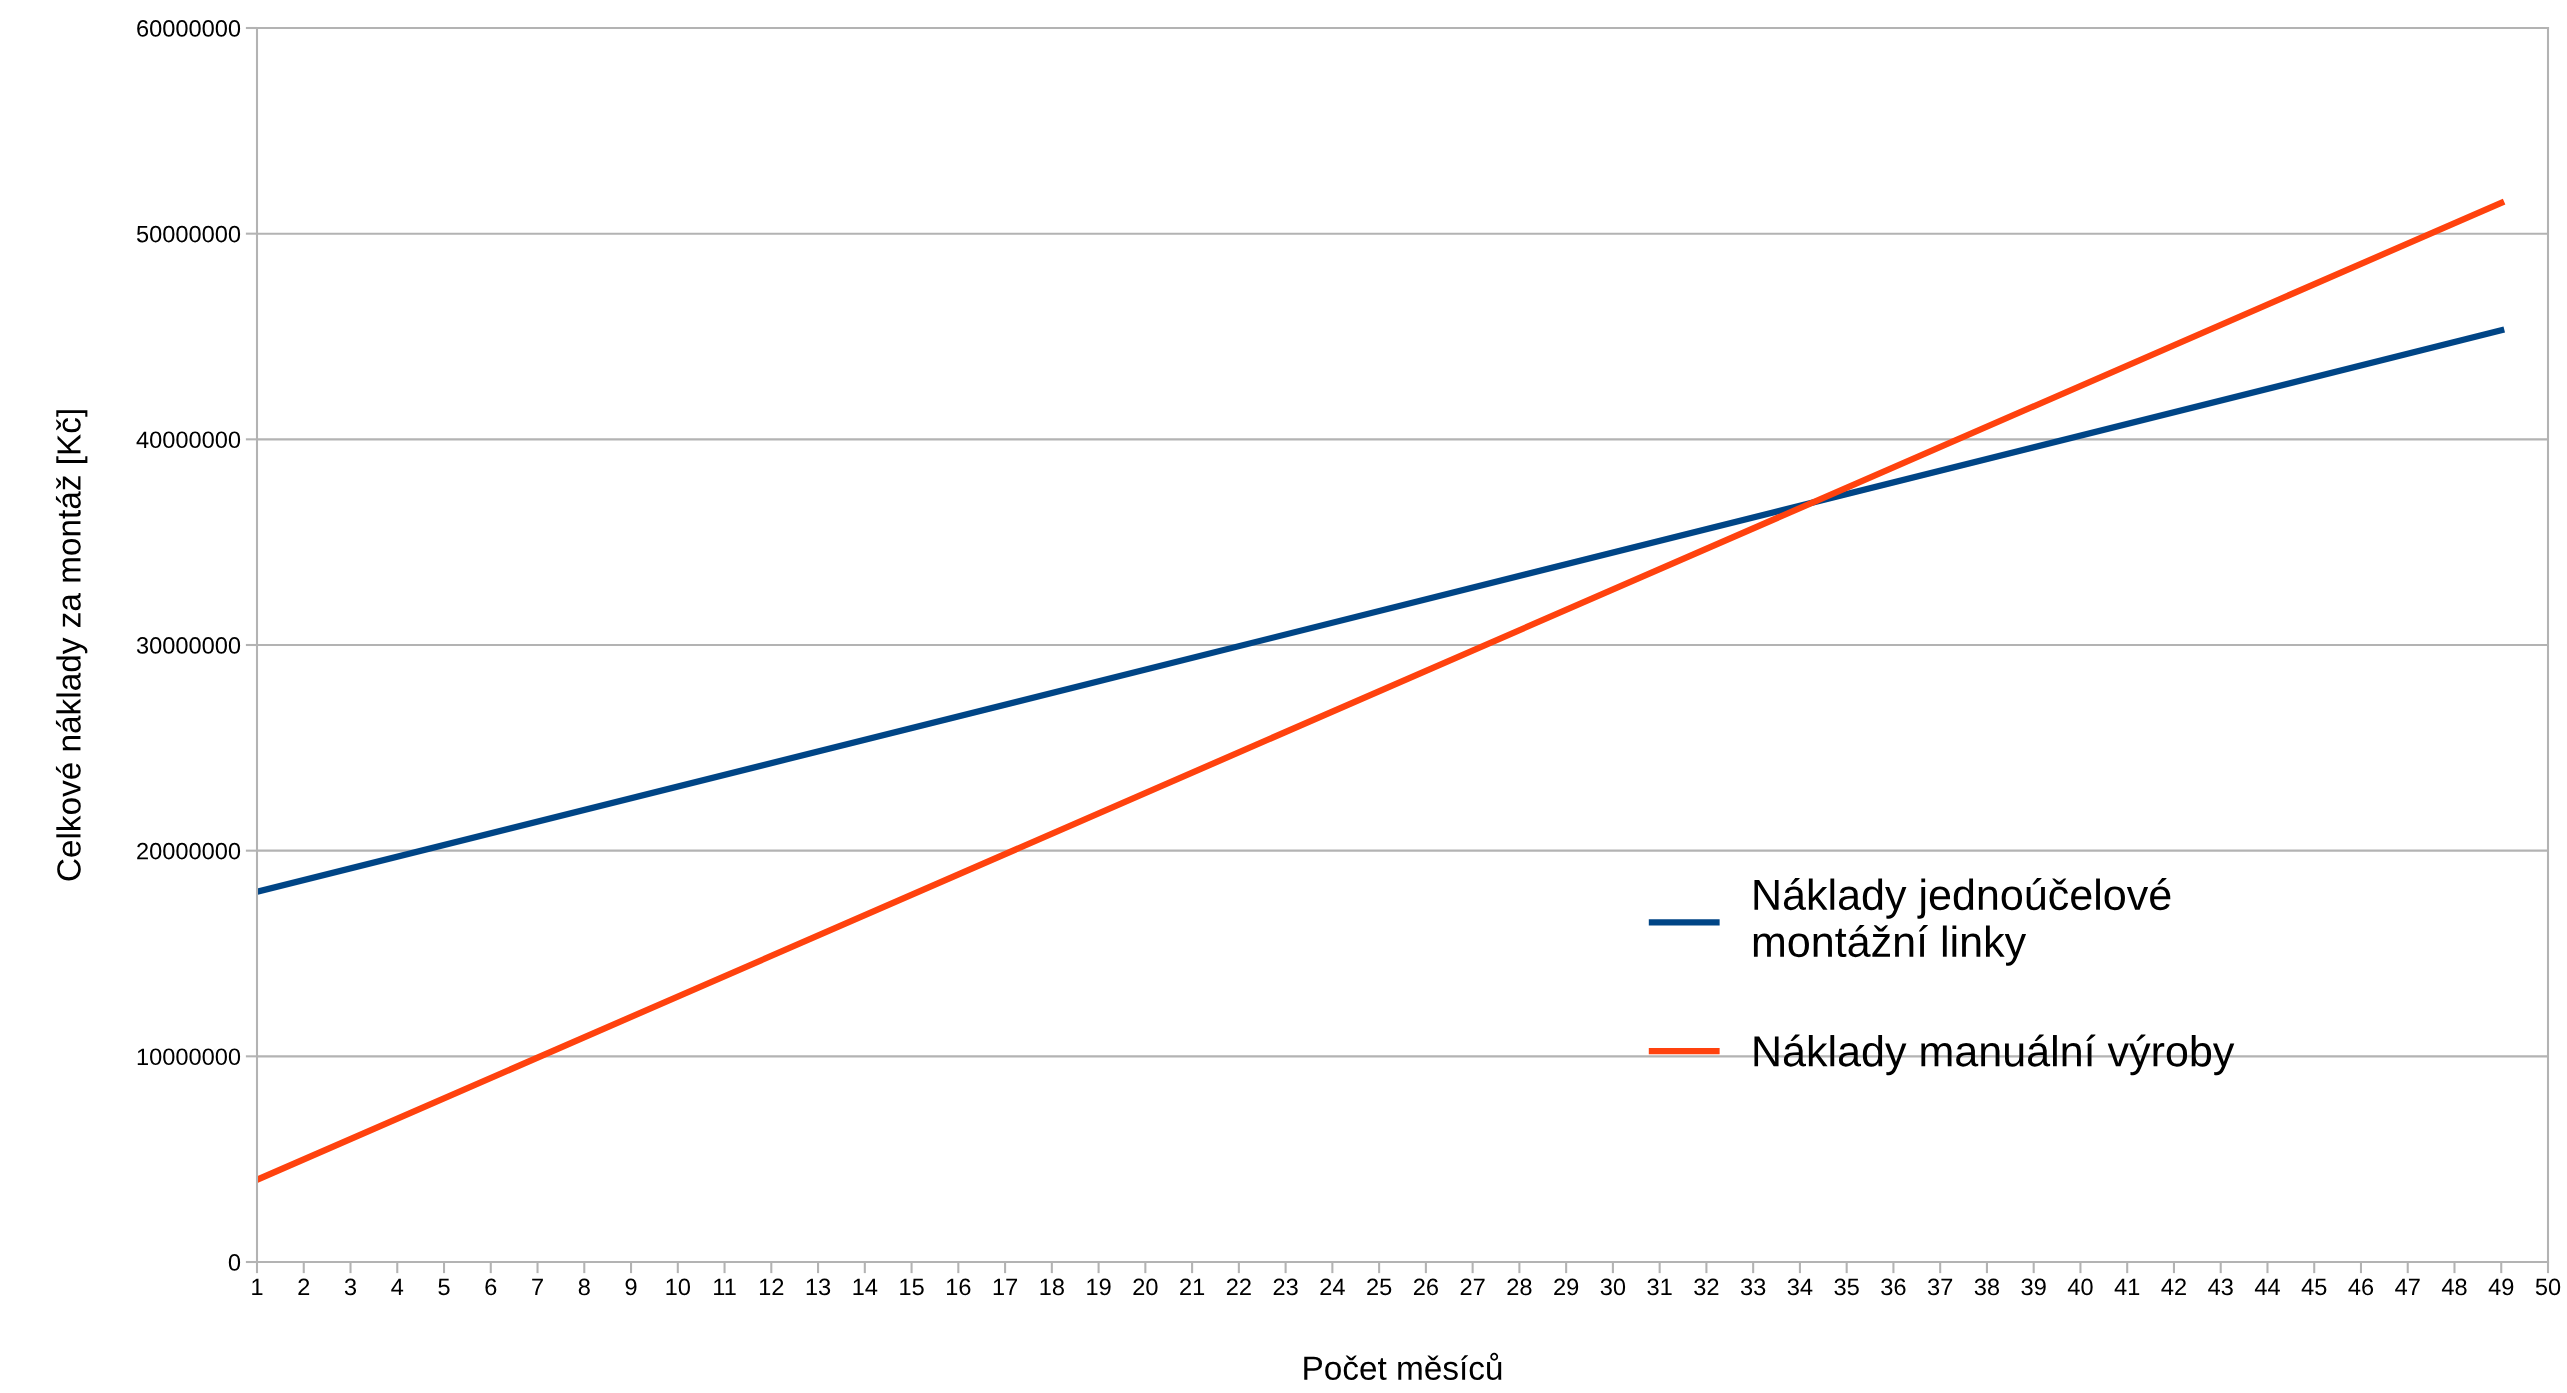  I want to click on x-tick-label: 30, so click(1613, 1287).